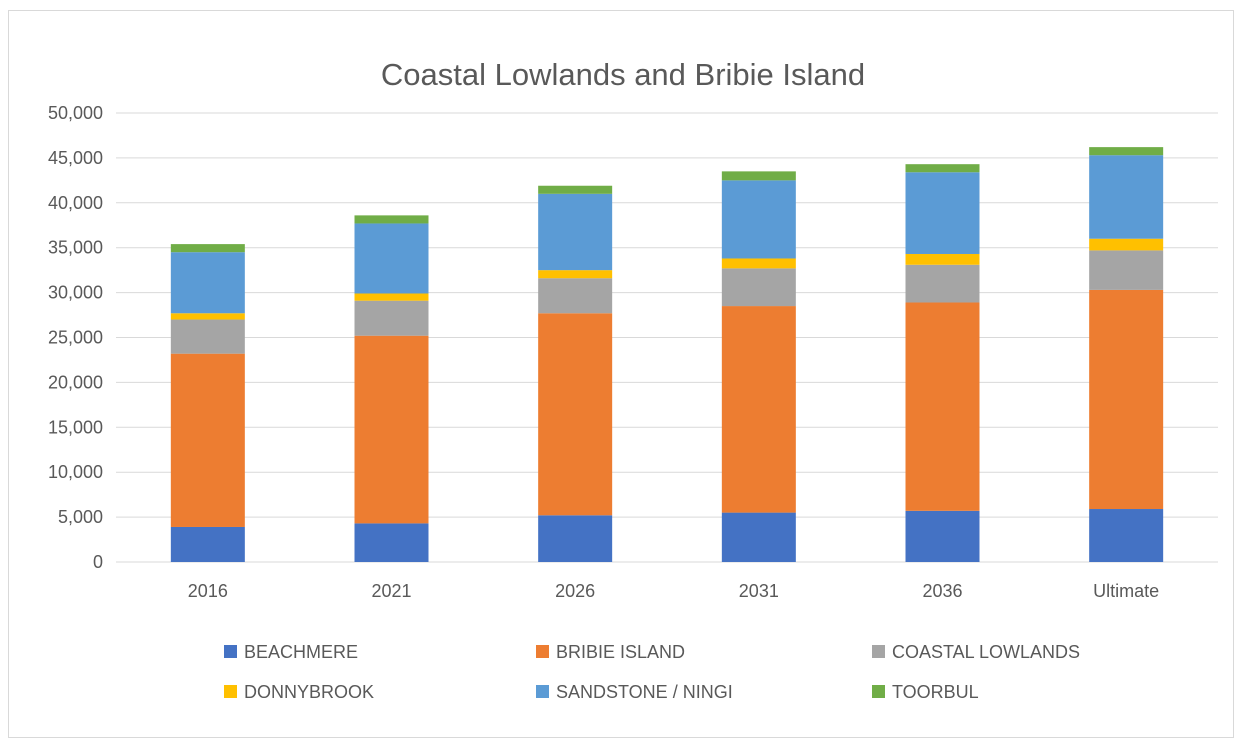 This screenshot has height=744, width=1244. What do you see at coordinates (986, 652) in the screenshot?
I see `legend-label: COASTAL LOWLANDS` at bounding box center [986, 652].